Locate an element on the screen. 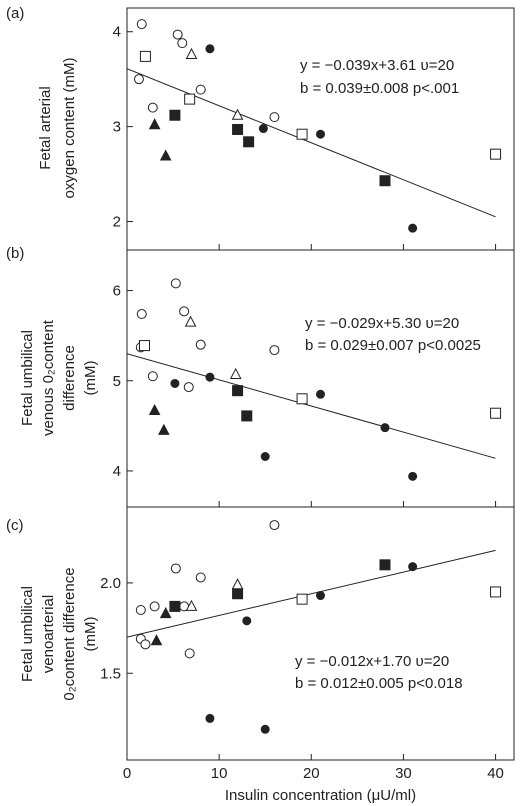 The height and width of the screenshot is (806, 529). y-tick-label: 2 is located at coordinates (117, 222).